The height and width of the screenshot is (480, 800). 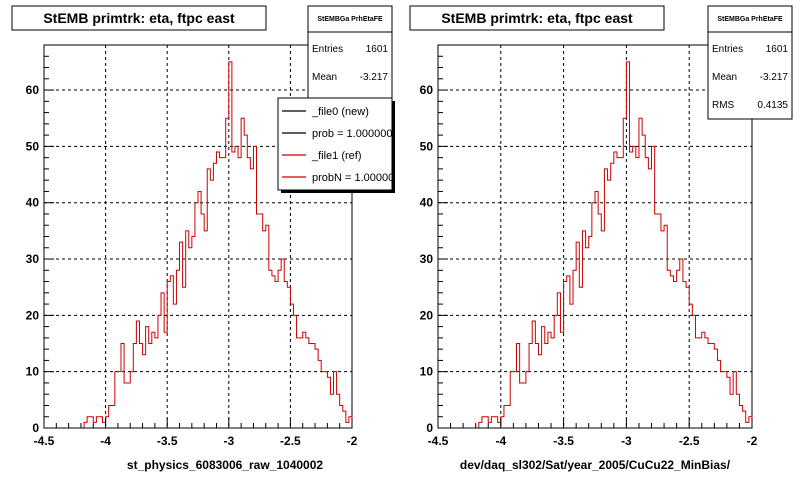 I want to click on stats-label: RMS, so click(x=723, y=105).